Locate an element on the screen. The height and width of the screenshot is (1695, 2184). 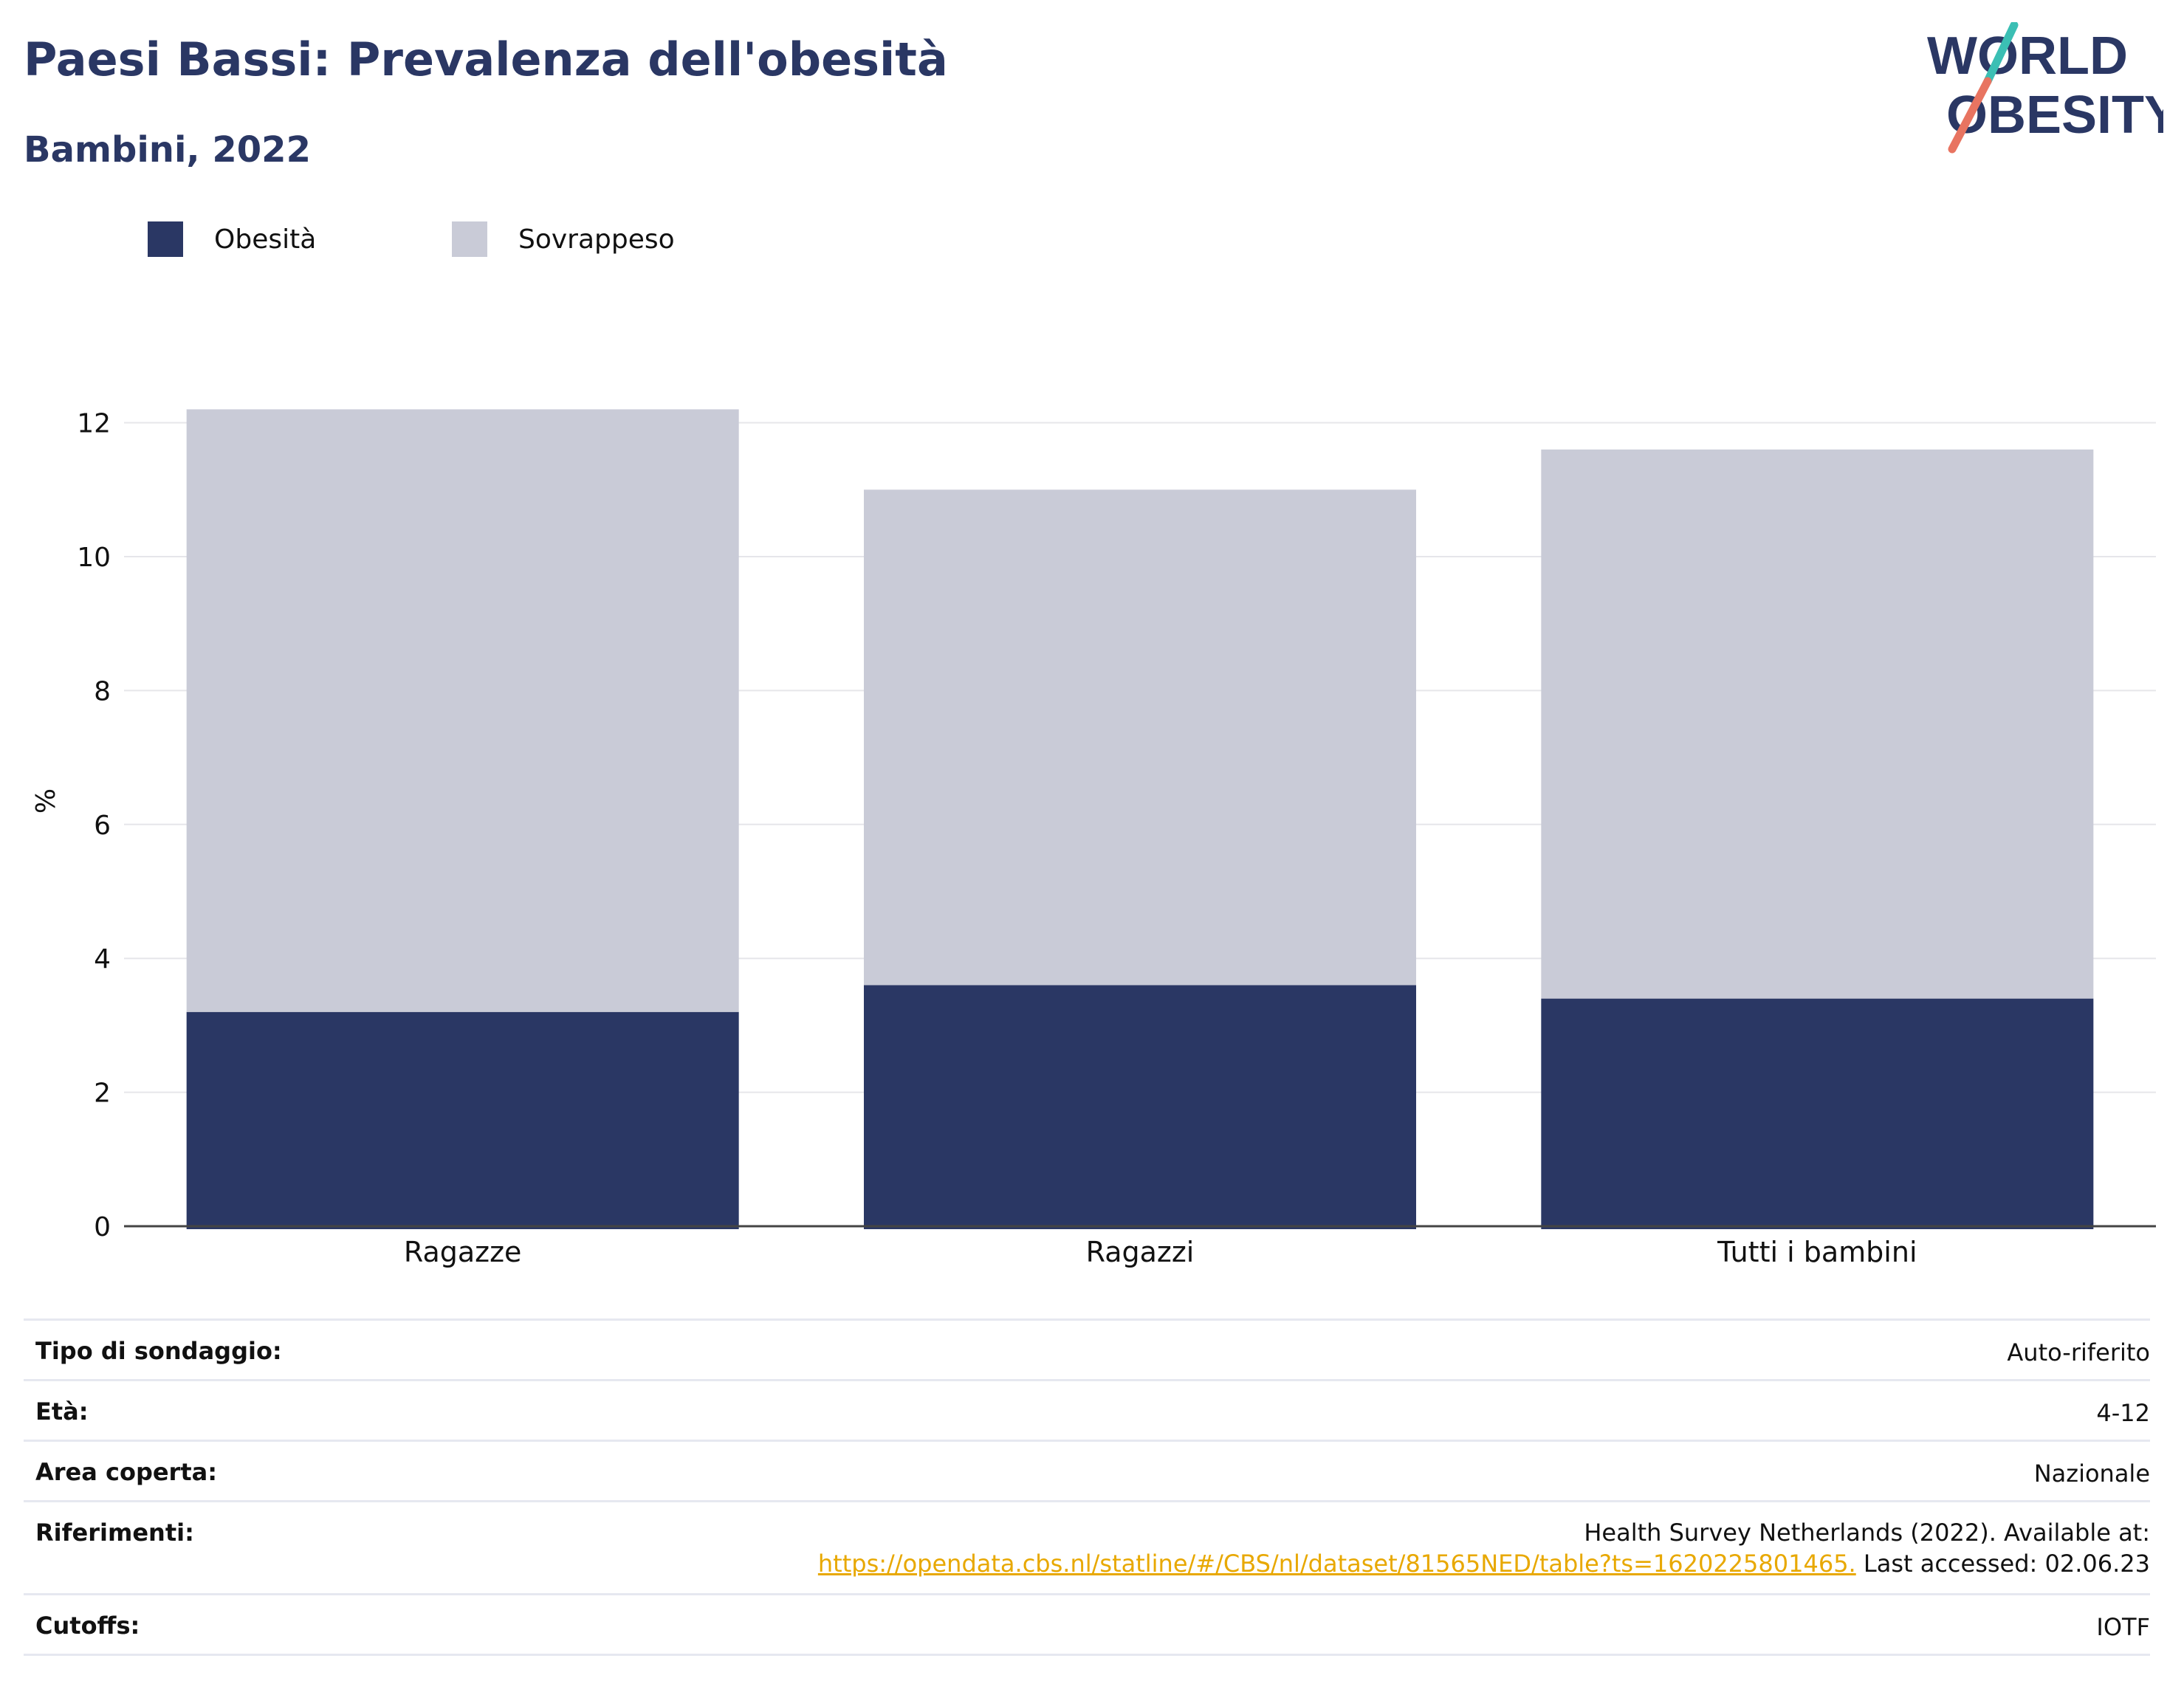
info-label-survey-type: Tipo di sondaggio: is located at coordinates (158, 1351).